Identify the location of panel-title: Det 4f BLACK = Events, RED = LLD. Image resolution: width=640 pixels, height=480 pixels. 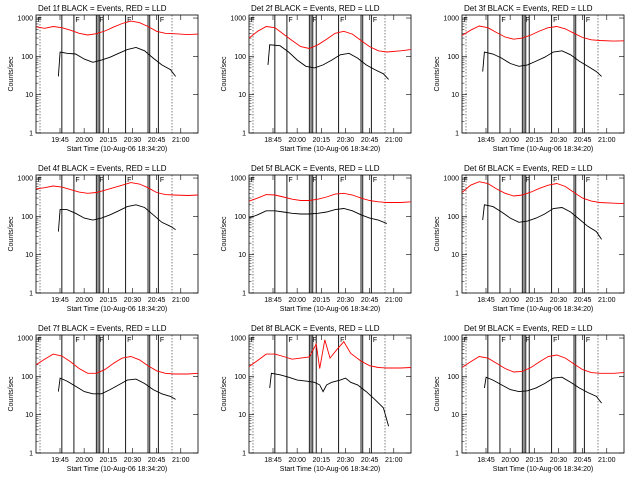
(102, 168).